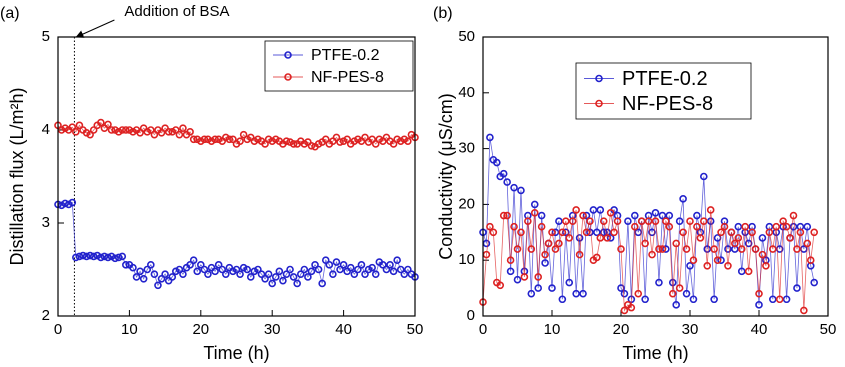 The image size is (845, 367). What do you see at coordinates (17, 176) in the screenshot?
I see `y-axis-label: Distillation flux (L/m²h)` at bounding box center [17, 176].